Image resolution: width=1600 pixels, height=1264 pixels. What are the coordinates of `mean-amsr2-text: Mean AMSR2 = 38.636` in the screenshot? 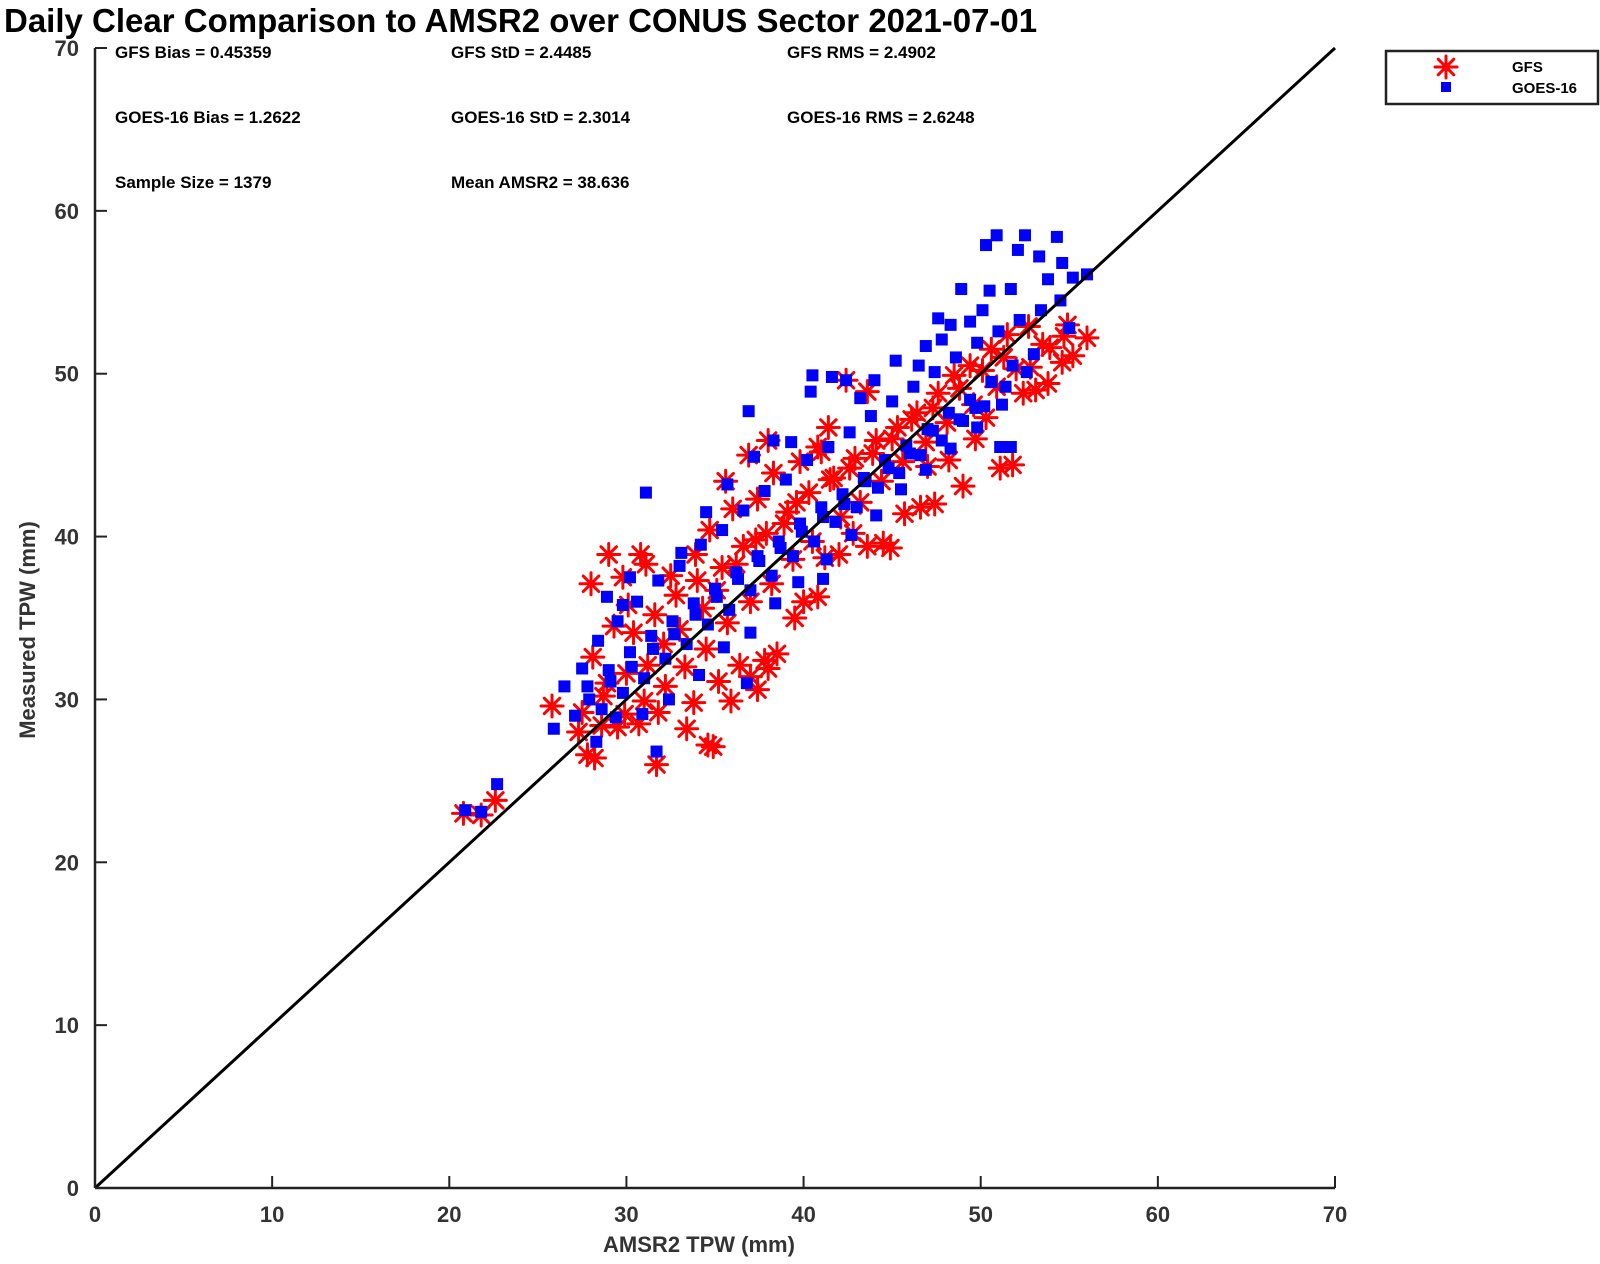 It's located at (540, 182).